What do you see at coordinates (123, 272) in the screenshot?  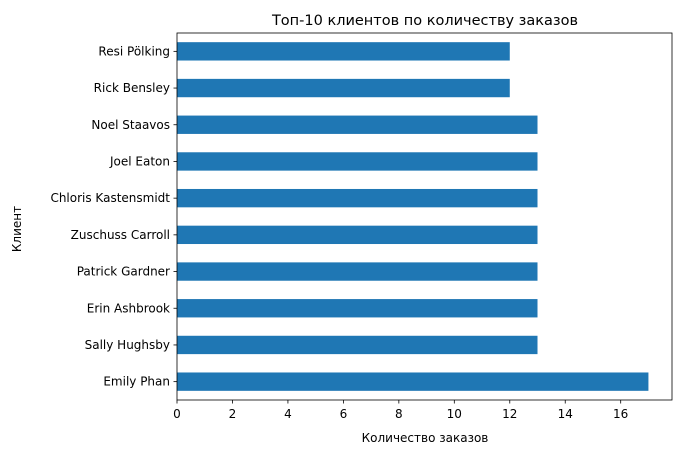 I see `y-tick-label: Patrick Gardner` at bounding box center [123, 272].